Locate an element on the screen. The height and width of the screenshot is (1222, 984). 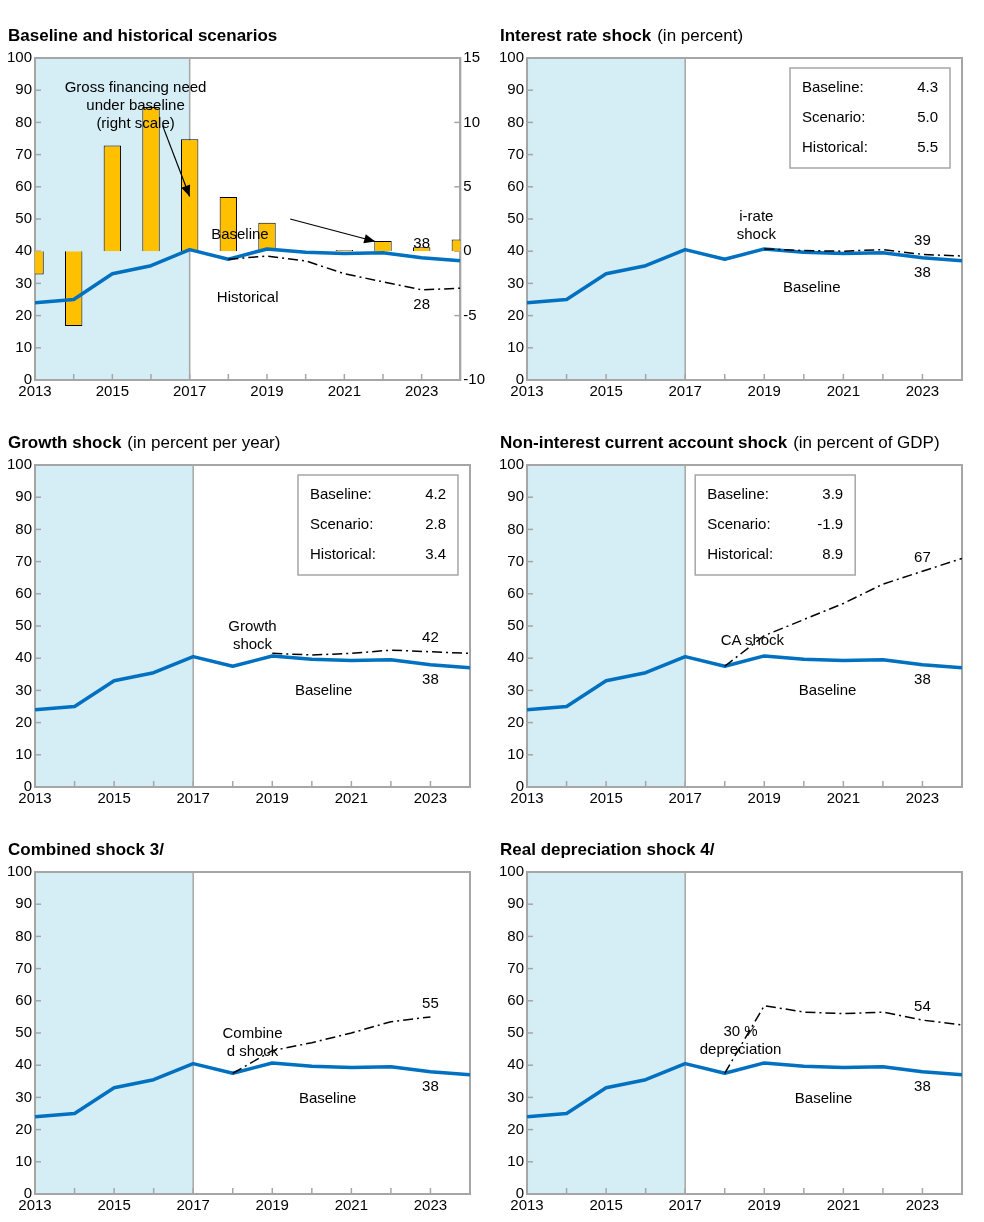
chart-title: Non-interest current account shock is located at coordinates (644, 443).